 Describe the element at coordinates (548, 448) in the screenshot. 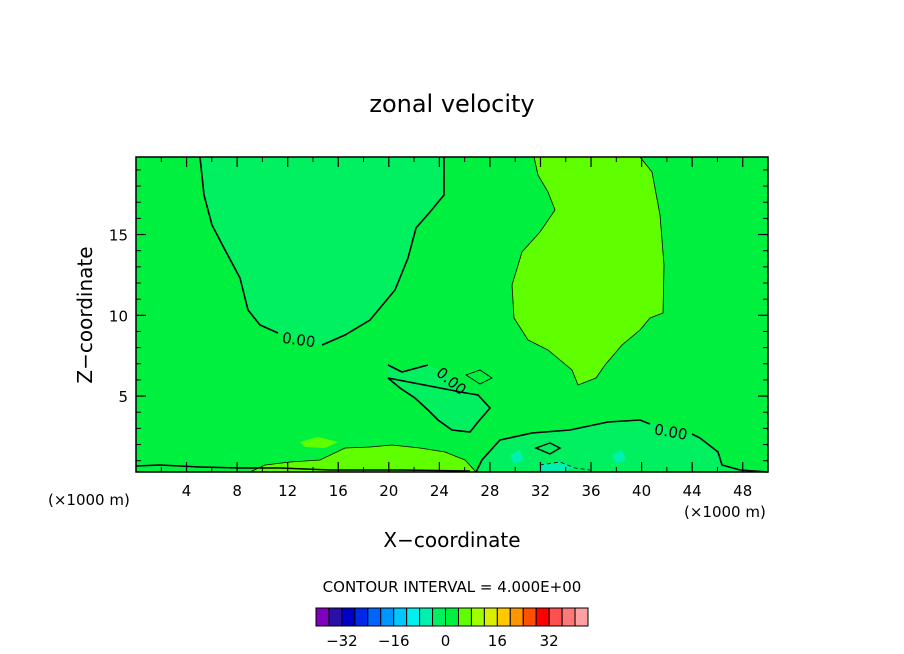

I see `contour-small-loop` at that location.